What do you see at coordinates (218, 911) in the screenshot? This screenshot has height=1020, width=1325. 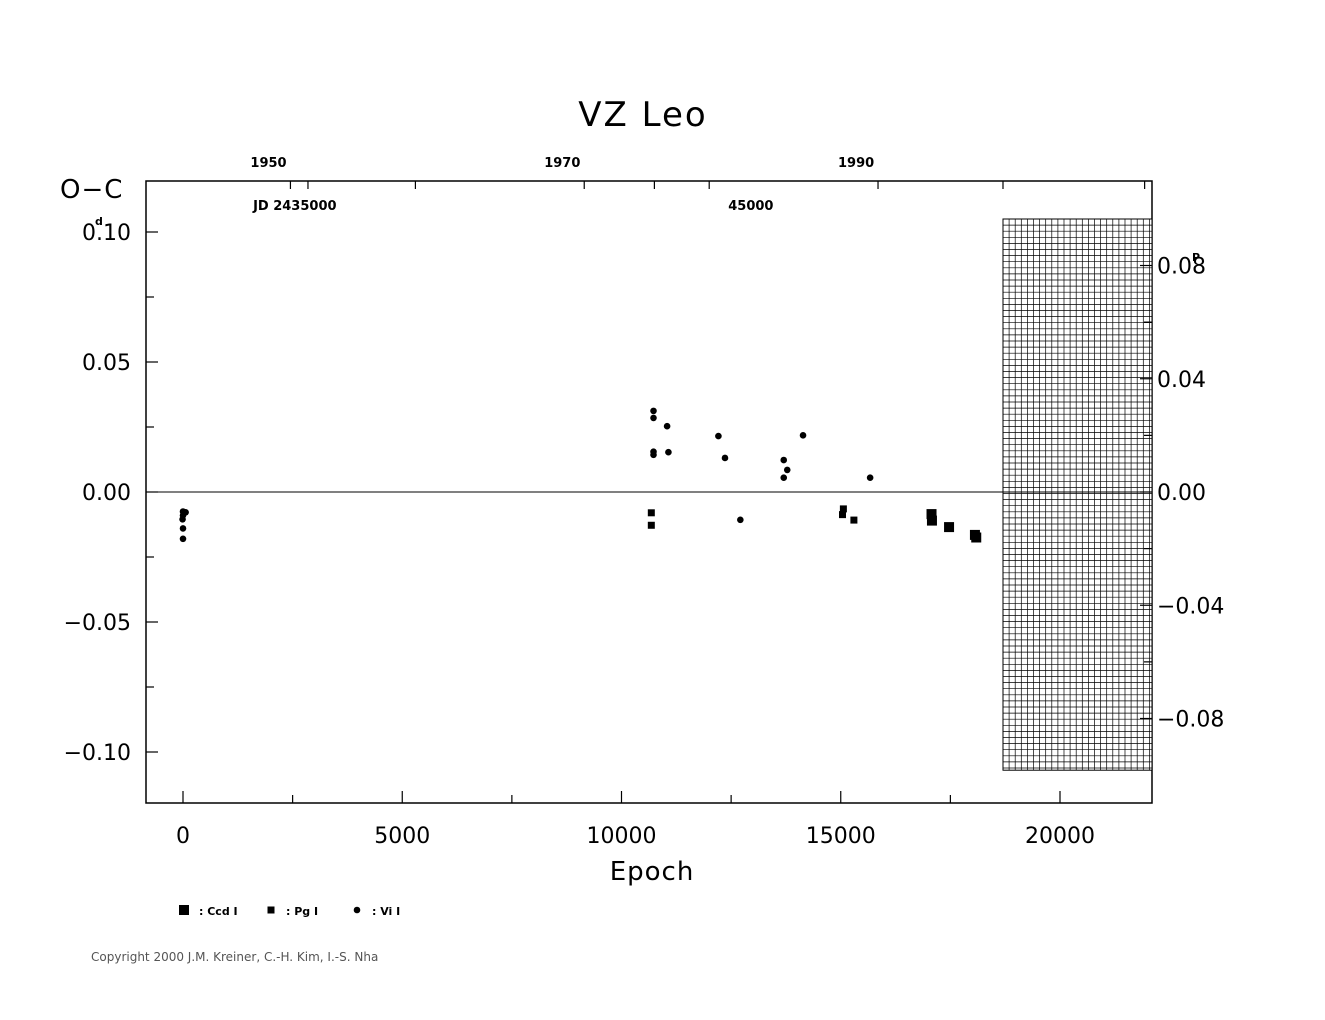 I see `legend-label: : Ccd I` at bounding box center [218, 911].